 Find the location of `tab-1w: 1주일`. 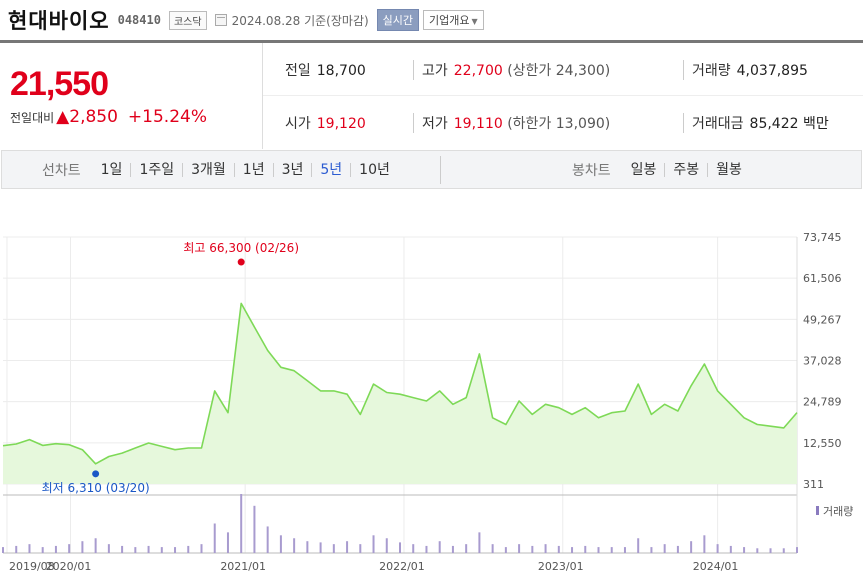

tab-1w: 1주일 is located at coordinates (156, 169).